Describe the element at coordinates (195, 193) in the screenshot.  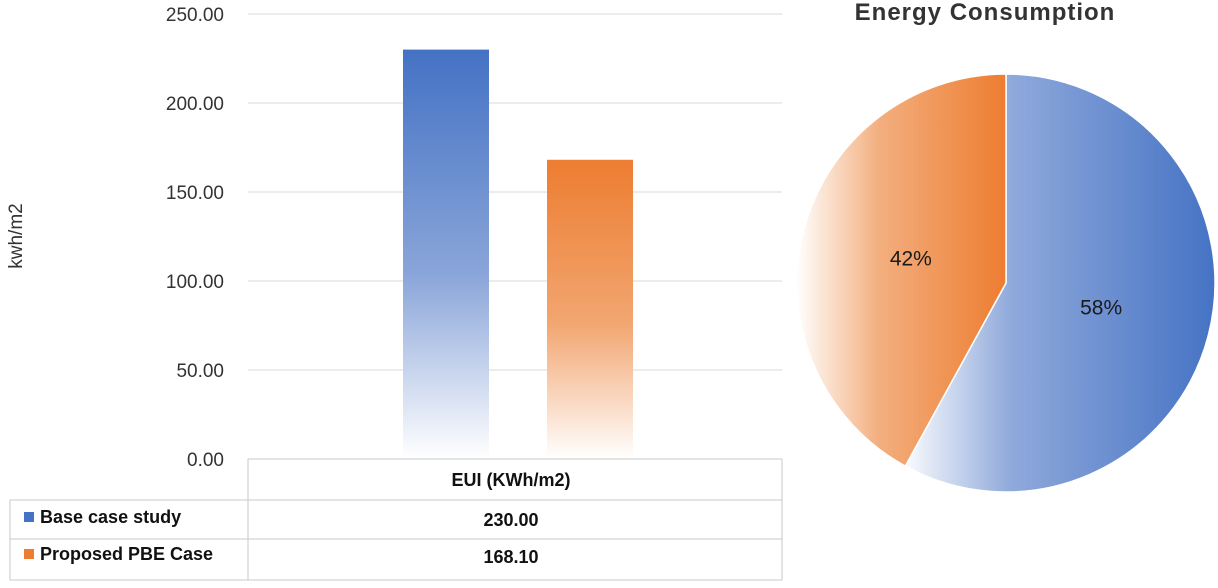
I see `y-tick-label: 150.00` at that location.